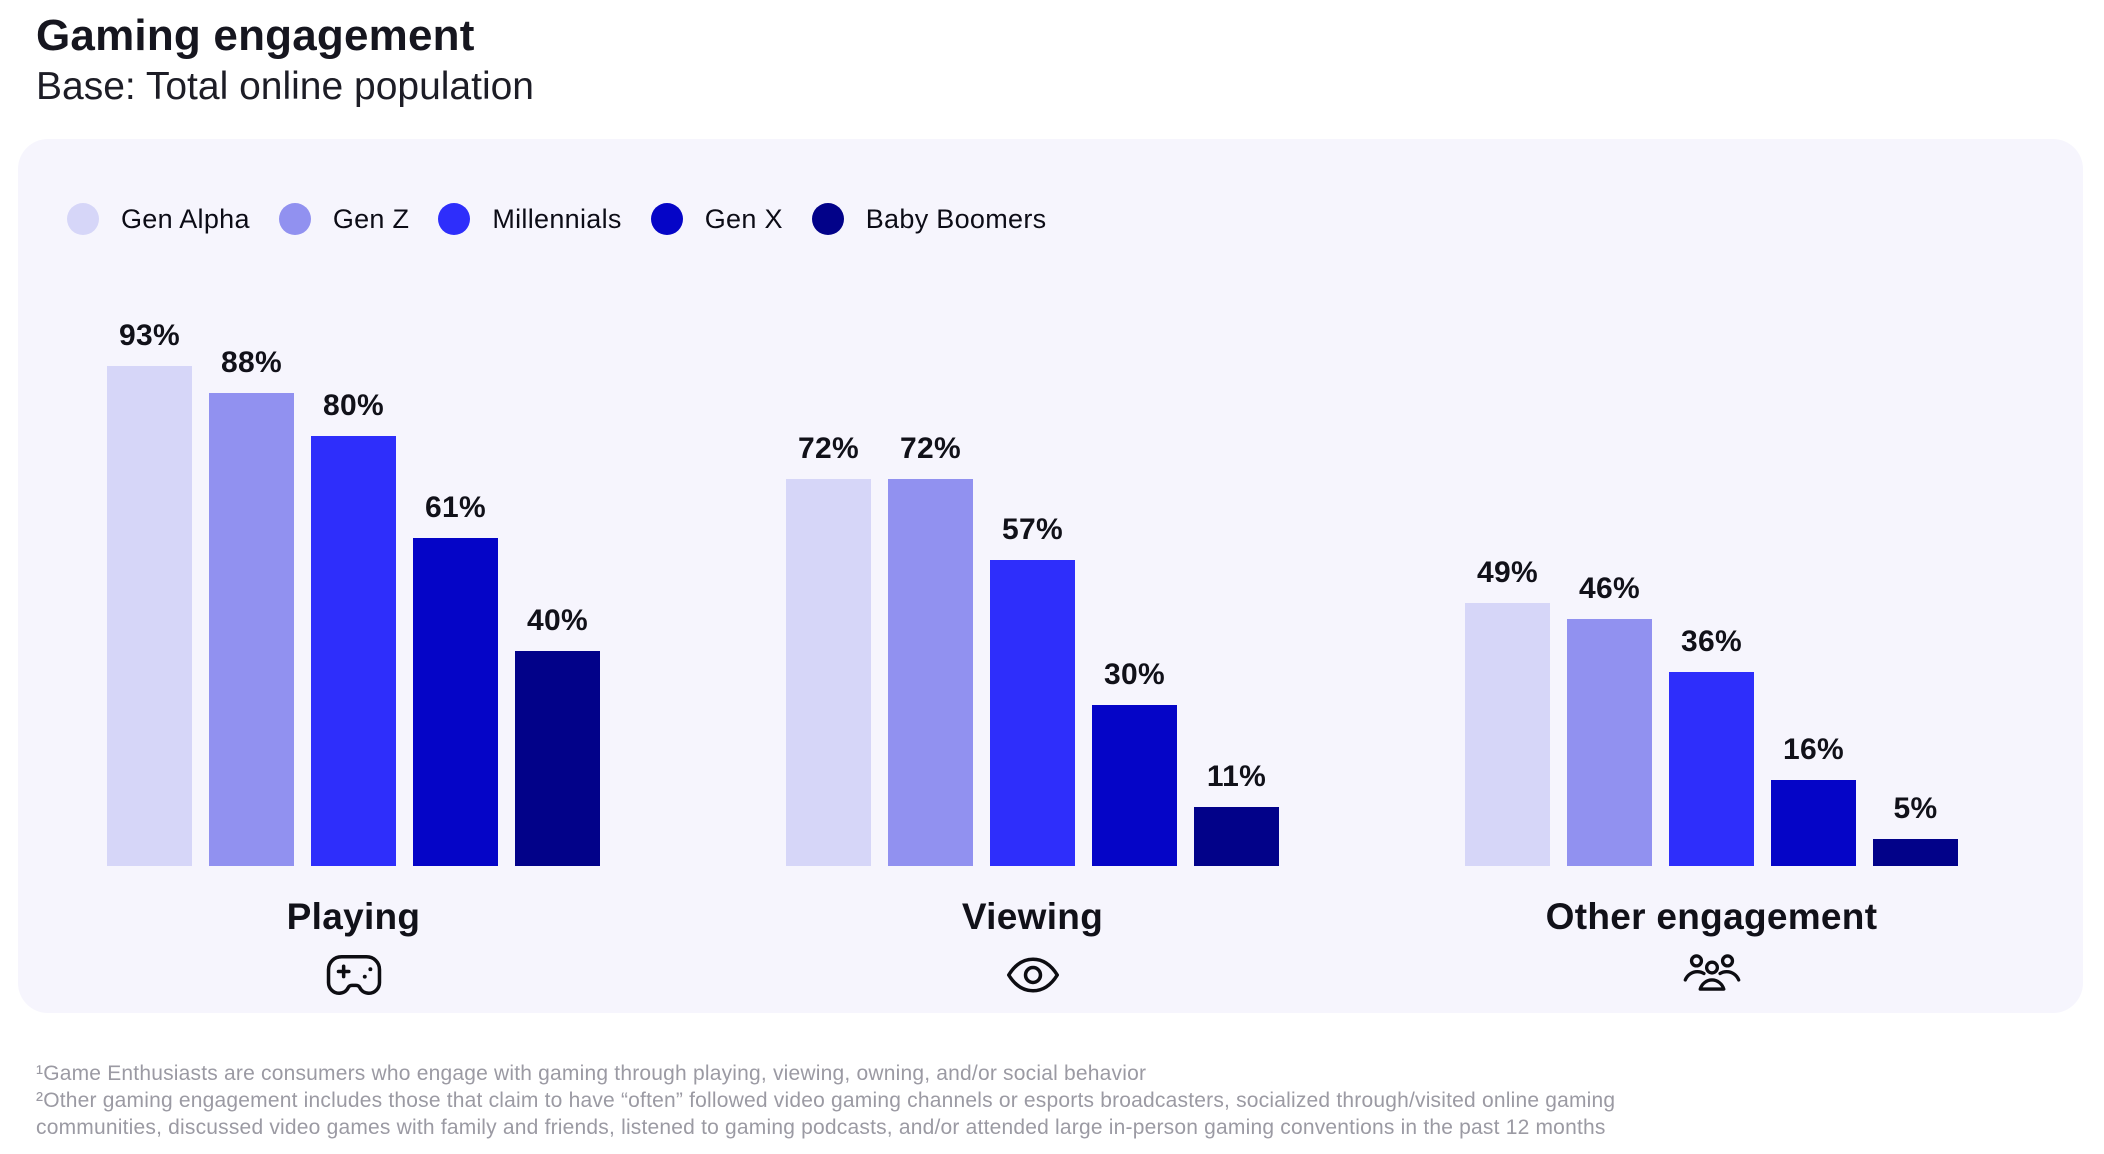 This screenshot has width=2104, height=1154. What do you see at coordinates (251, 362) in the screenshot?
I see `bar-value-label: 88%` at bounding box center [251, 362].